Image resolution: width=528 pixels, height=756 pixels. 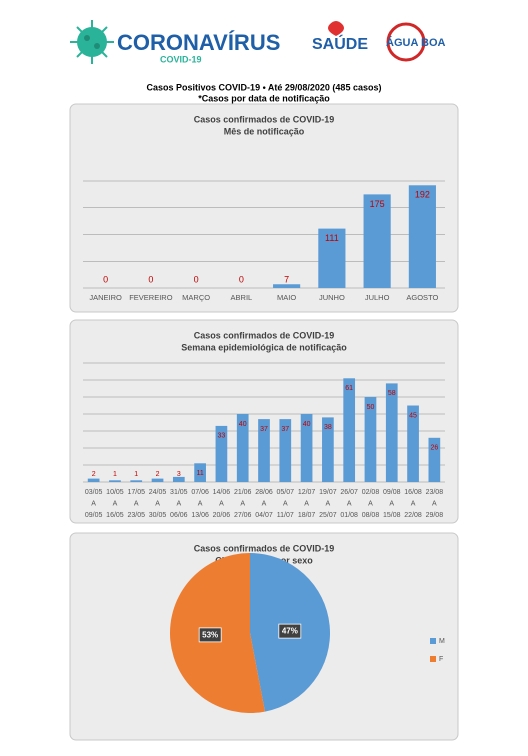 What do you see at coordinates (264, 515) in the screenshot?
I see `x-tick-label: 04/07` at bounding box center [264, 515].